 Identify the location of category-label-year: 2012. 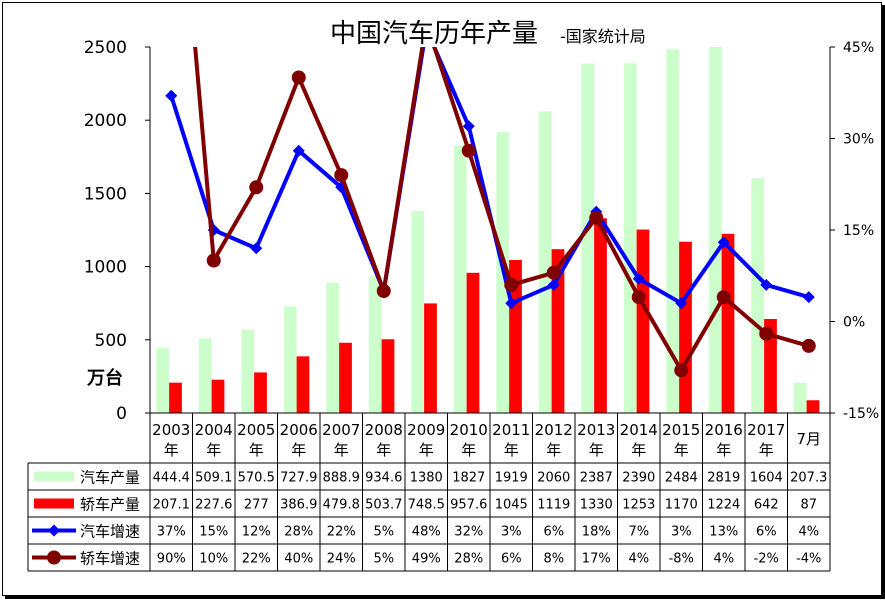
(554, 430).